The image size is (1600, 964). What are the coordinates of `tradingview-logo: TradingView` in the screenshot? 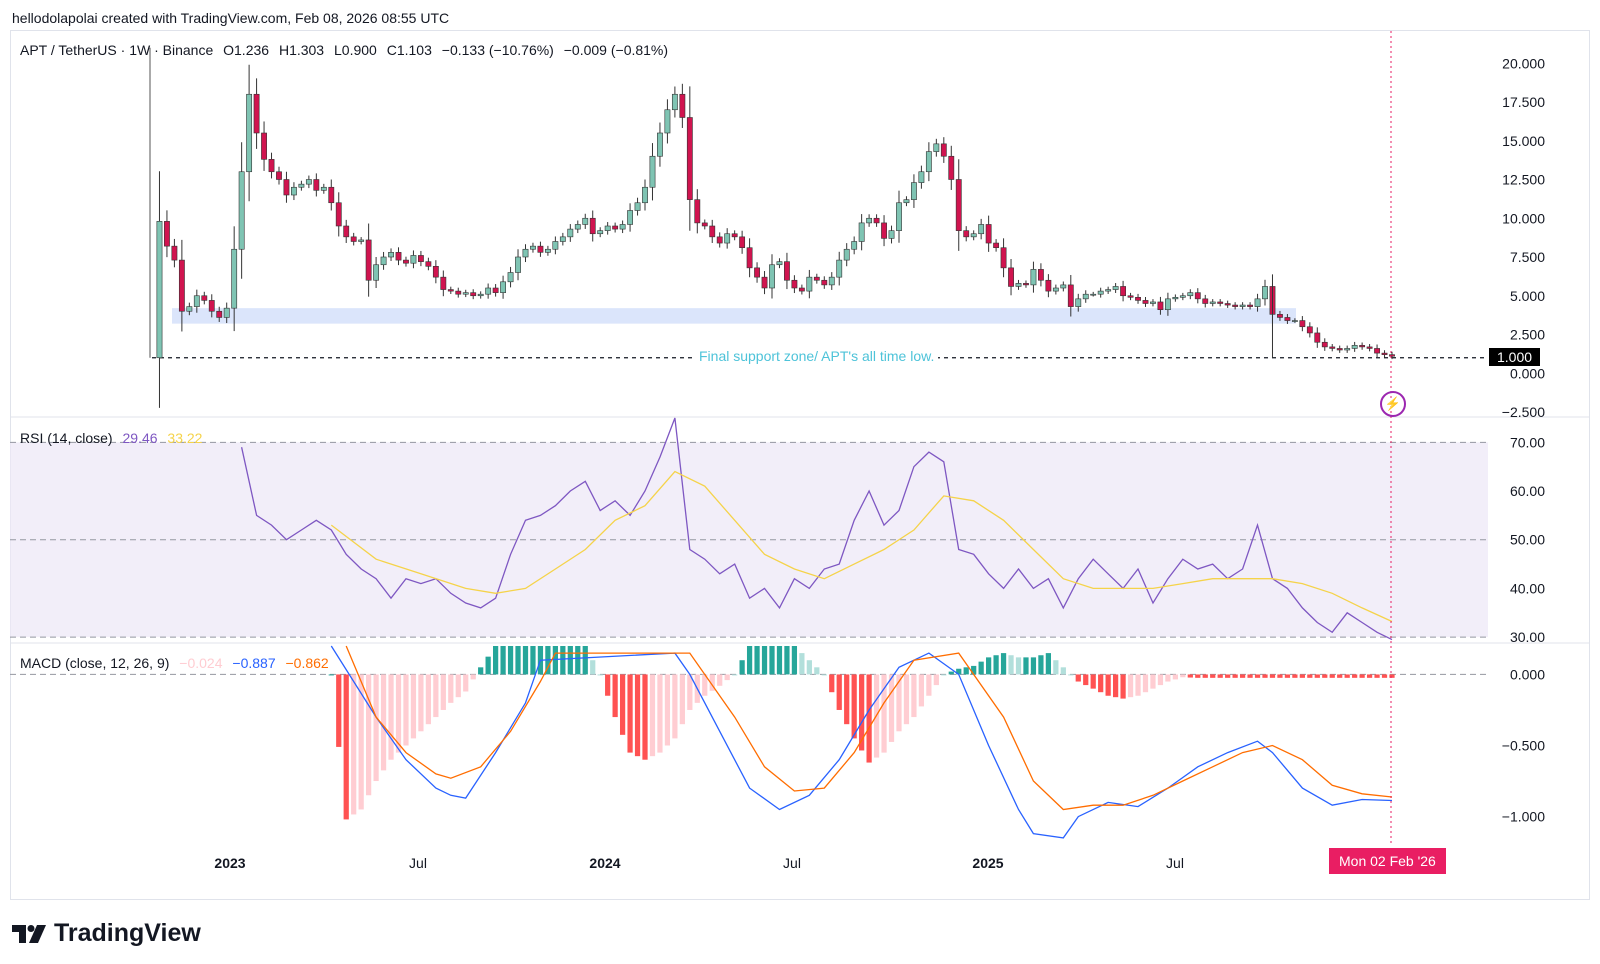 It's located at (106, 933).